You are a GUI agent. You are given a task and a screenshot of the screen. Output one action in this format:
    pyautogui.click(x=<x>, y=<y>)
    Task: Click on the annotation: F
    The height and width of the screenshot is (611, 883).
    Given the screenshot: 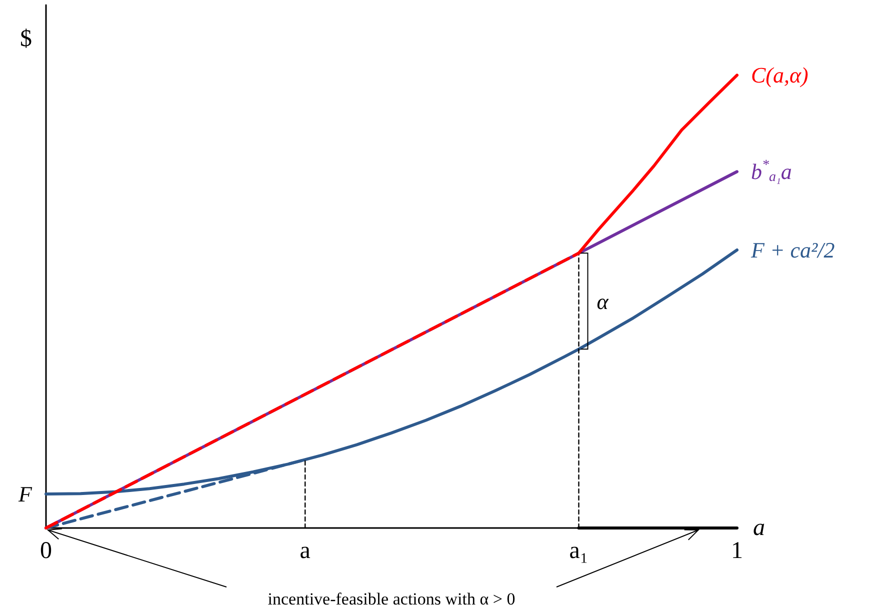 What is the action you would take?
    pyautogui.click(x=25, y=494)
    